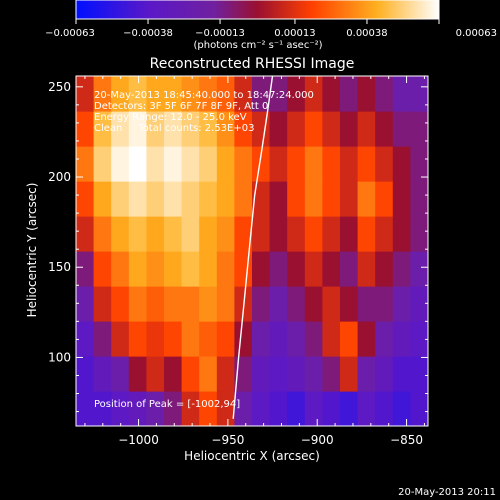 The height and width of the screenshot is (500, 500). Describe the element at coordinates (59, 357) in the screenshot. I see `y-tick-label: 100` at that location.